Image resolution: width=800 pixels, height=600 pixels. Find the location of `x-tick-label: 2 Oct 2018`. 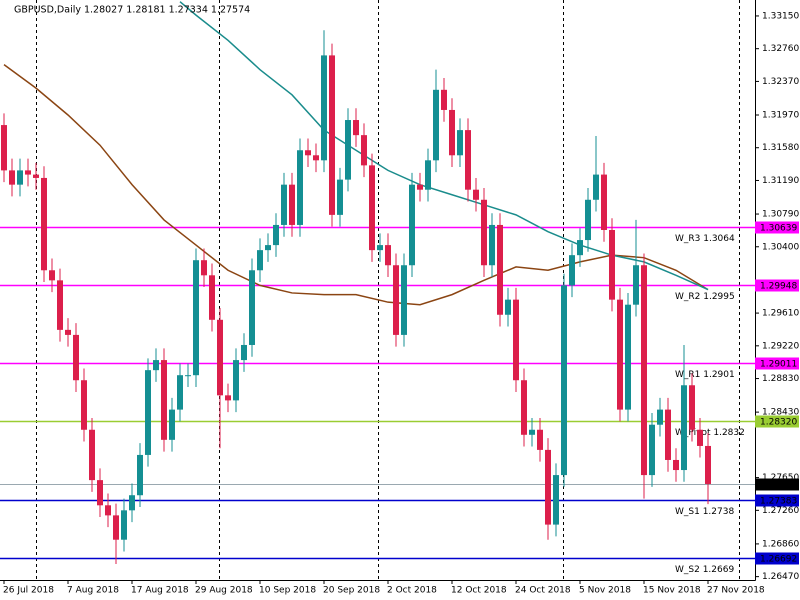

x-tick-label: 2 Oct 2018 is located at coordinates (412, 591).